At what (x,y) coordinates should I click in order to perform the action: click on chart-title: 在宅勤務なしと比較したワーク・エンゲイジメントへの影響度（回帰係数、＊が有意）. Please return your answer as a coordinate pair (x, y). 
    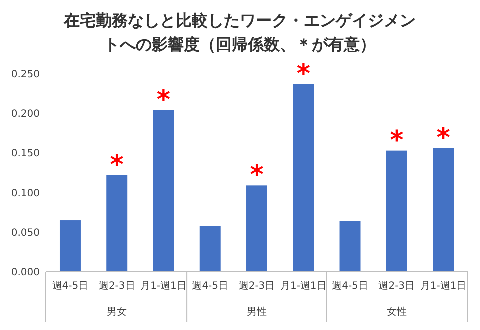
    Looking at the image, I should click on (239, 32).